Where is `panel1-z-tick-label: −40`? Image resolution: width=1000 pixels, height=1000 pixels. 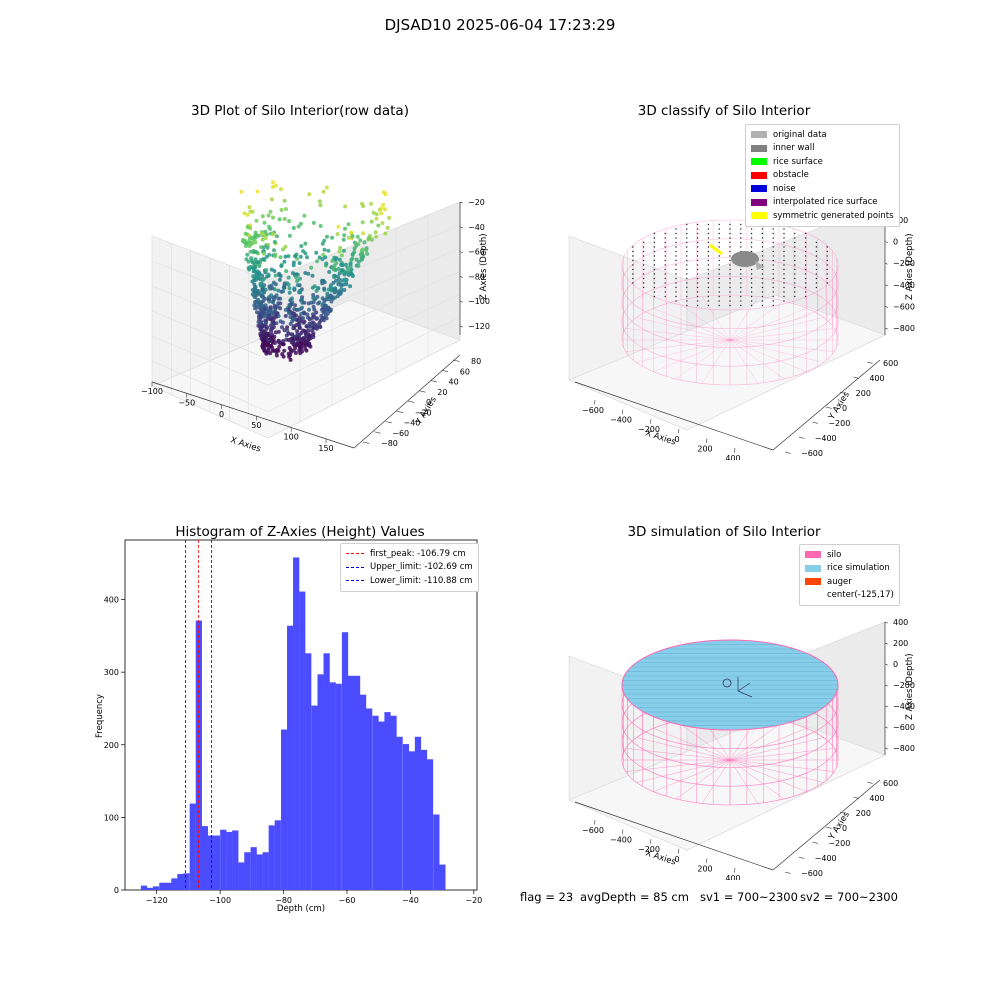 panel1-z-tick-label: −40 is located at coordinates (476, 227).